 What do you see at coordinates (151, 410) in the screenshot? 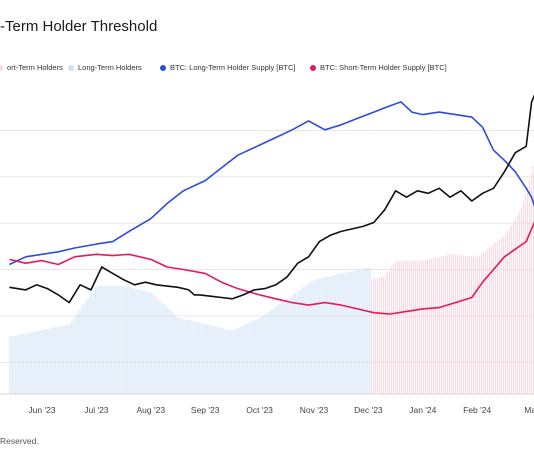
I see `x-tick-label: Aug '23` at bounding box center [151, 410].